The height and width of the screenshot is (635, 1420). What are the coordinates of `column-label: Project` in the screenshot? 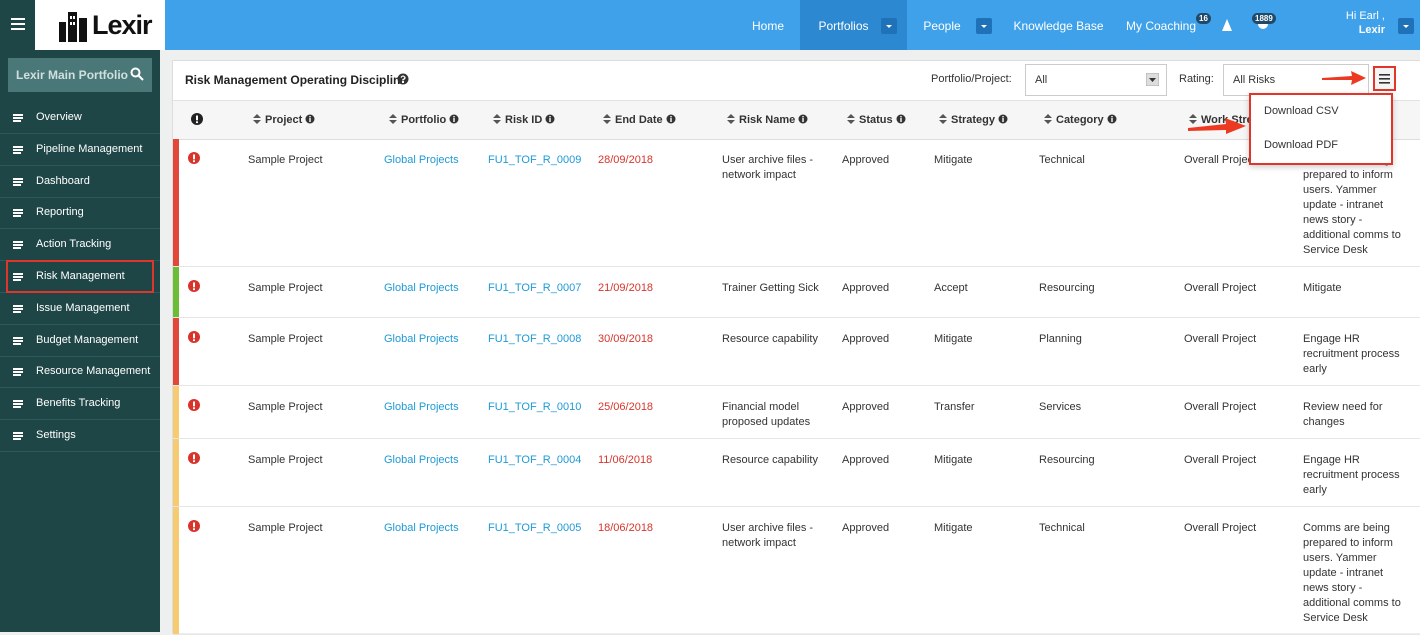 It's located at (284, 120).